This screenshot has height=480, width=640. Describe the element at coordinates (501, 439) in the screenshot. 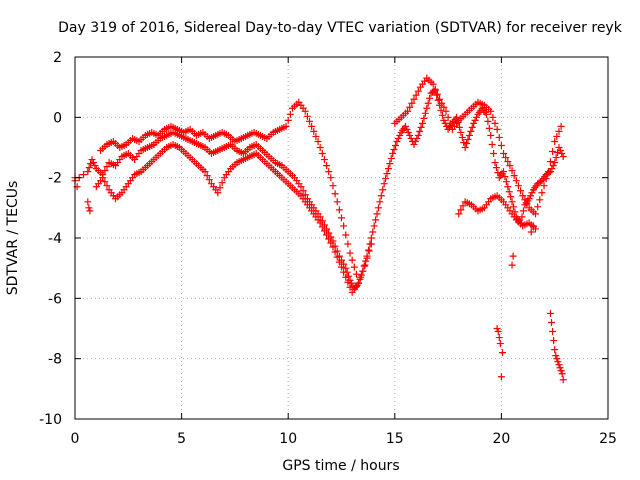

I see `x-tick-label: 20` at that location.